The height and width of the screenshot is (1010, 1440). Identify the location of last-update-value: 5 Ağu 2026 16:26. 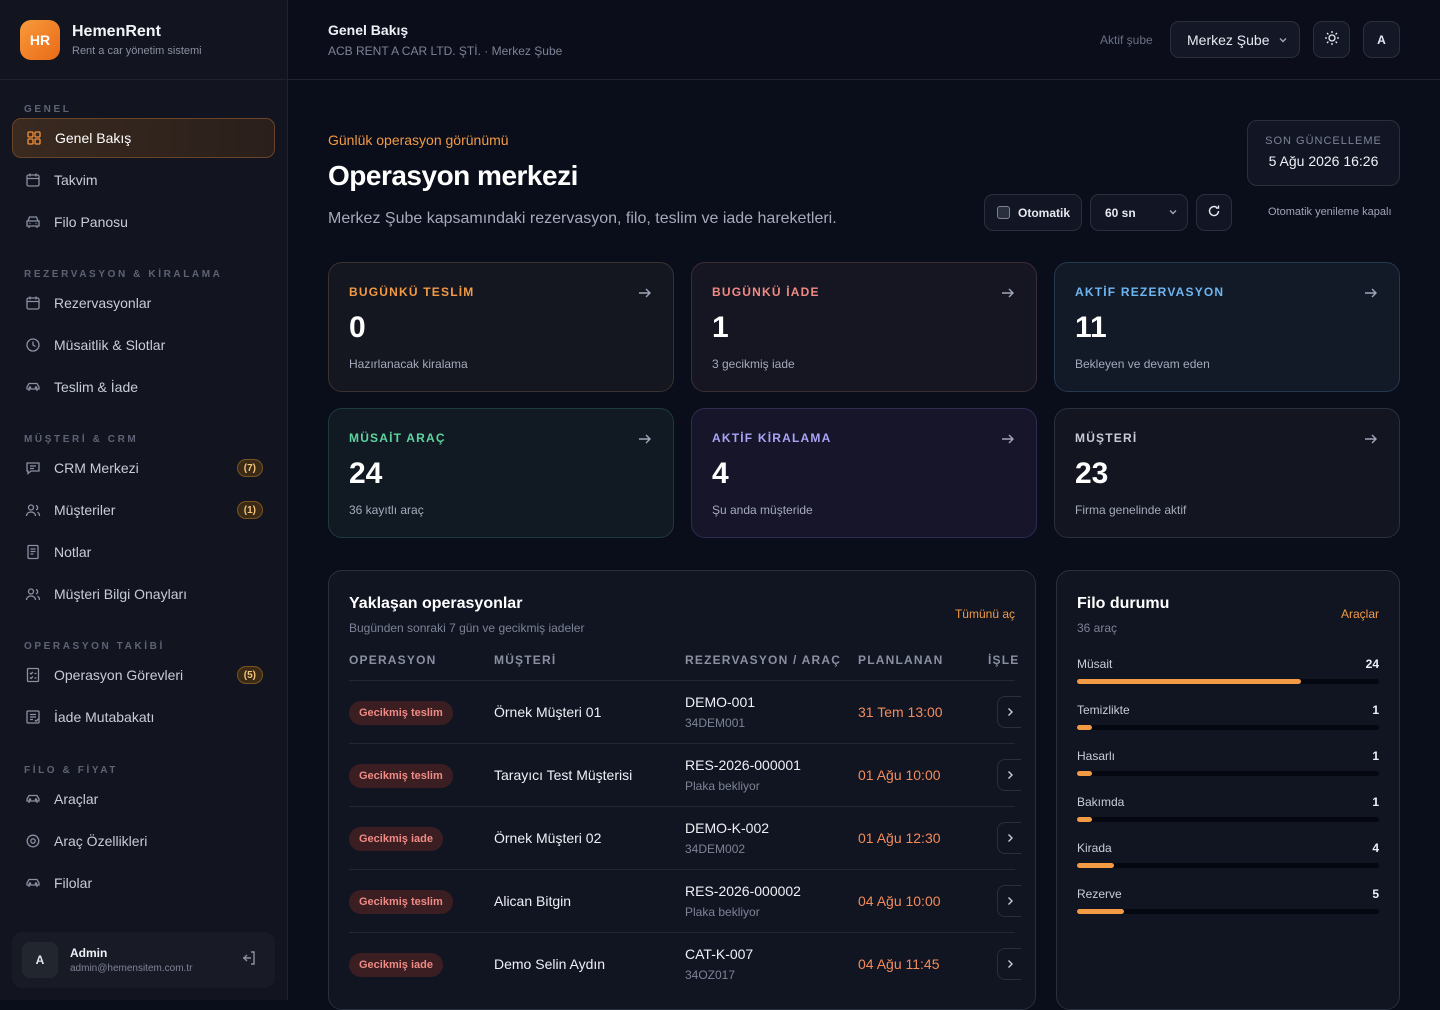
(1323, 161).